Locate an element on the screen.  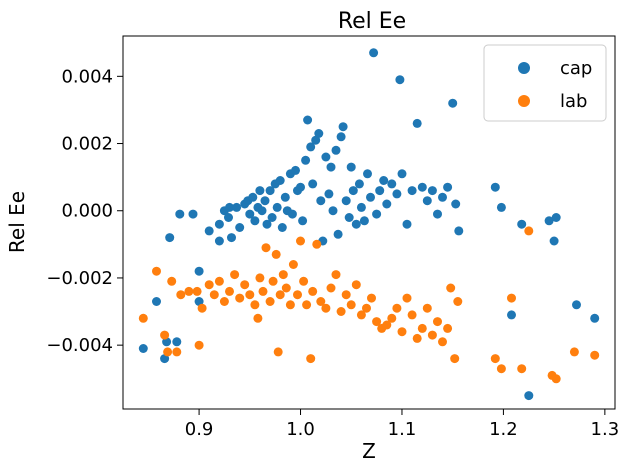
legend-label-cap: cap is located at coordinates (576, 68).